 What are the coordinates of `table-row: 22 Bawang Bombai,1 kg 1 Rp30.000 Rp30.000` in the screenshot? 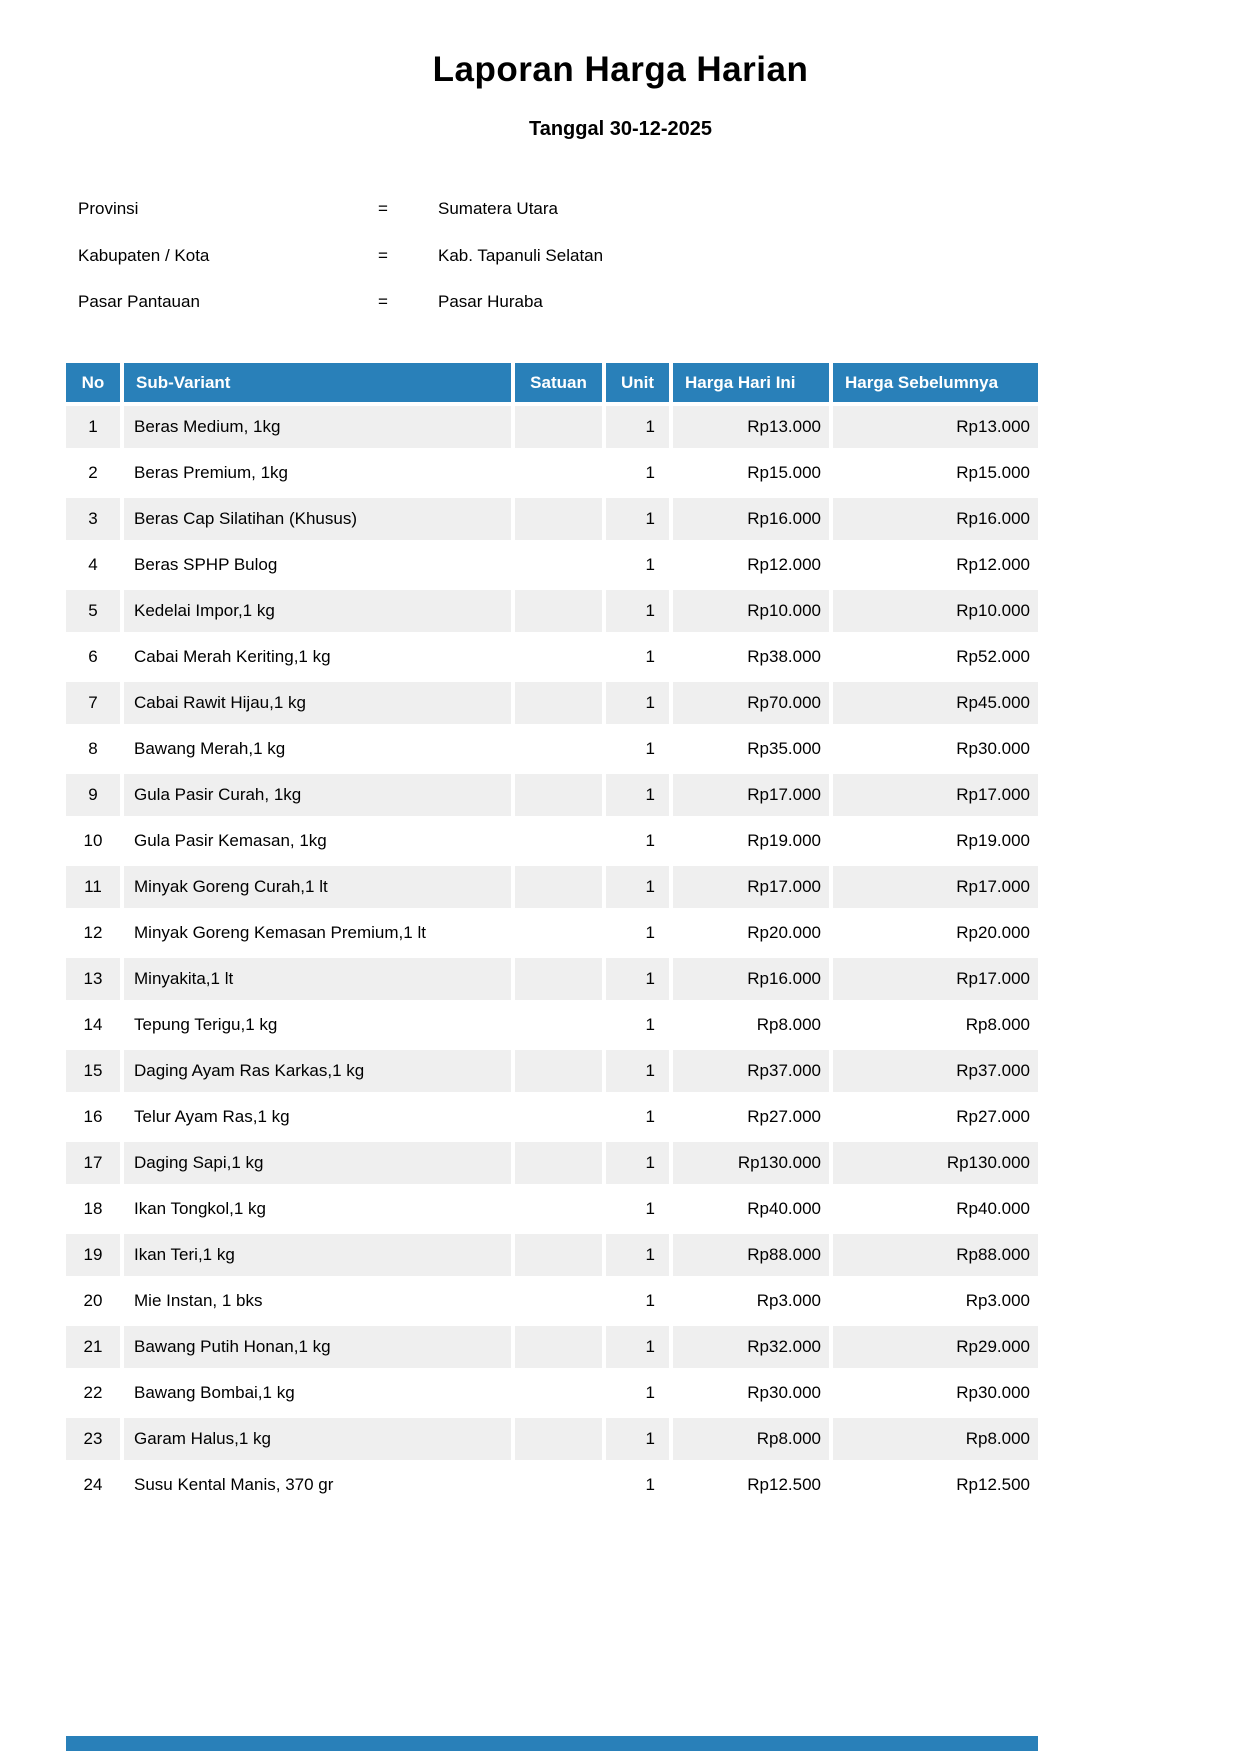 It's located at (552, 1393).